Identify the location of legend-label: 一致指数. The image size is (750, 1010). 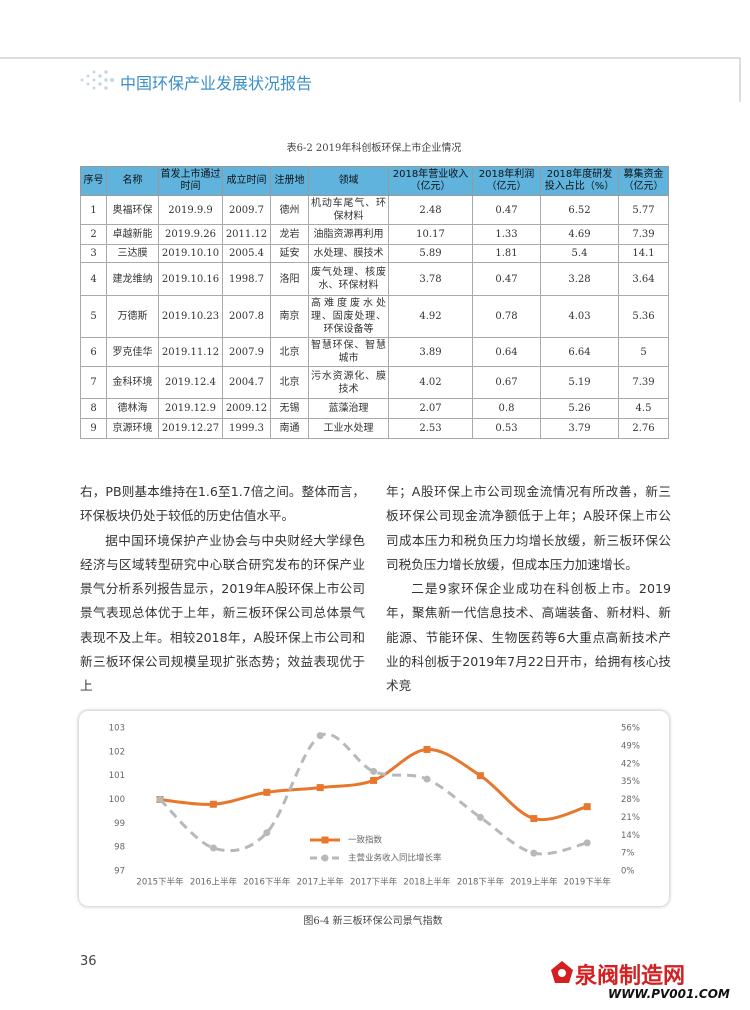
(365, 840).